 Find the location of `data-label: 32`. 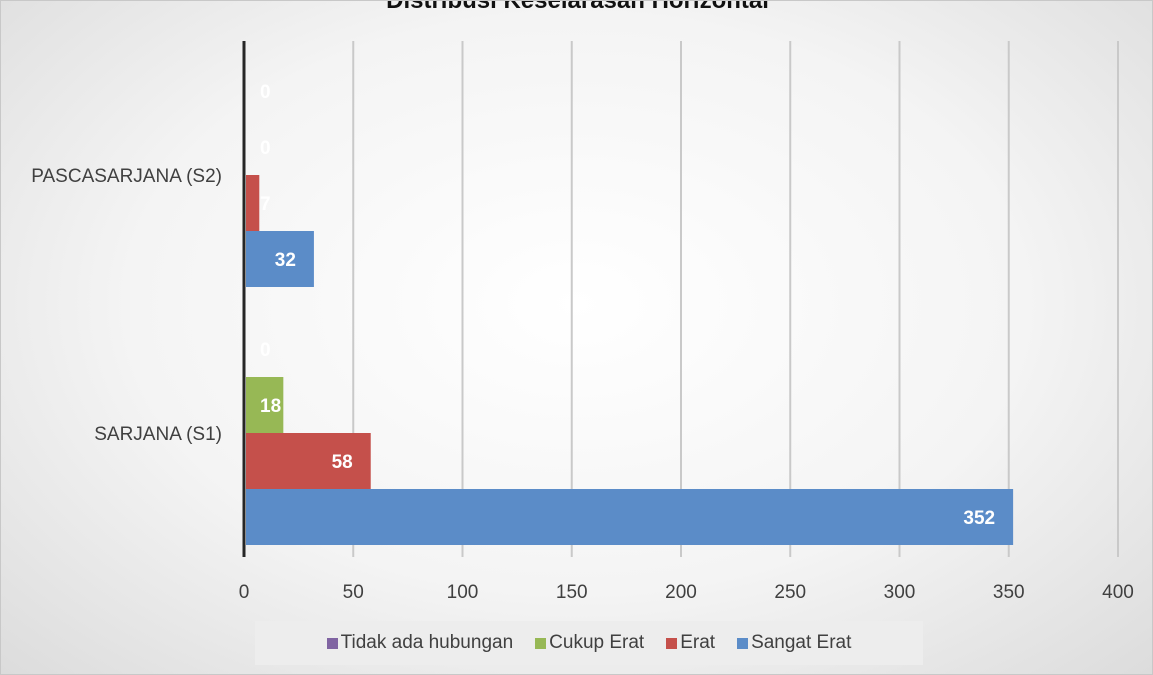

data-label: 32 is located at coordinates (285, 260).